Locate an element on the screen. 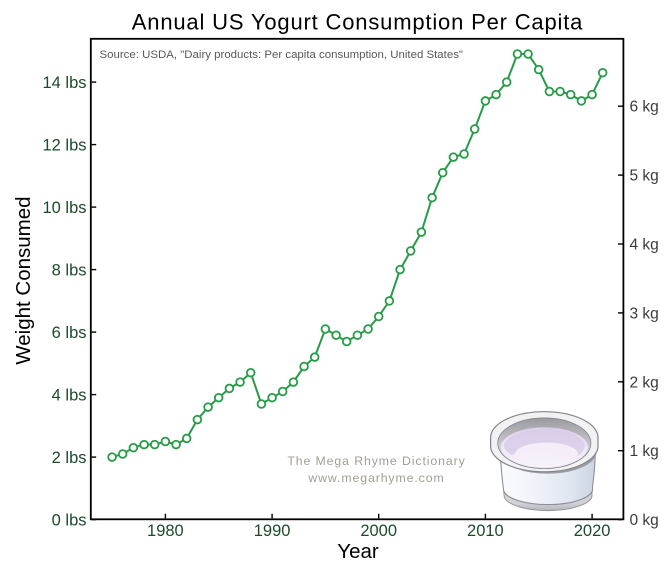 Image resolution: width=672 pixels, height=576 pixels. svg-text: 2010 is located at coordinates (485, 531).